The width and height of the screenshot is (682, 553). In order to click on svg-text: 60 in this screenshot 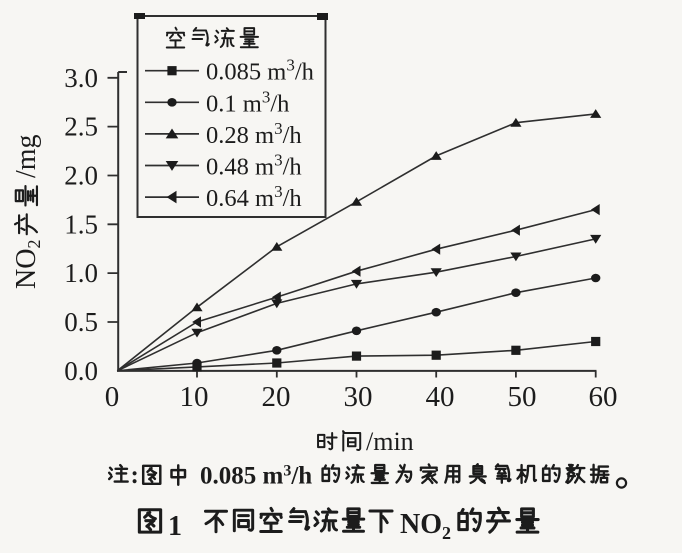, I will do `click(603, 397)`.